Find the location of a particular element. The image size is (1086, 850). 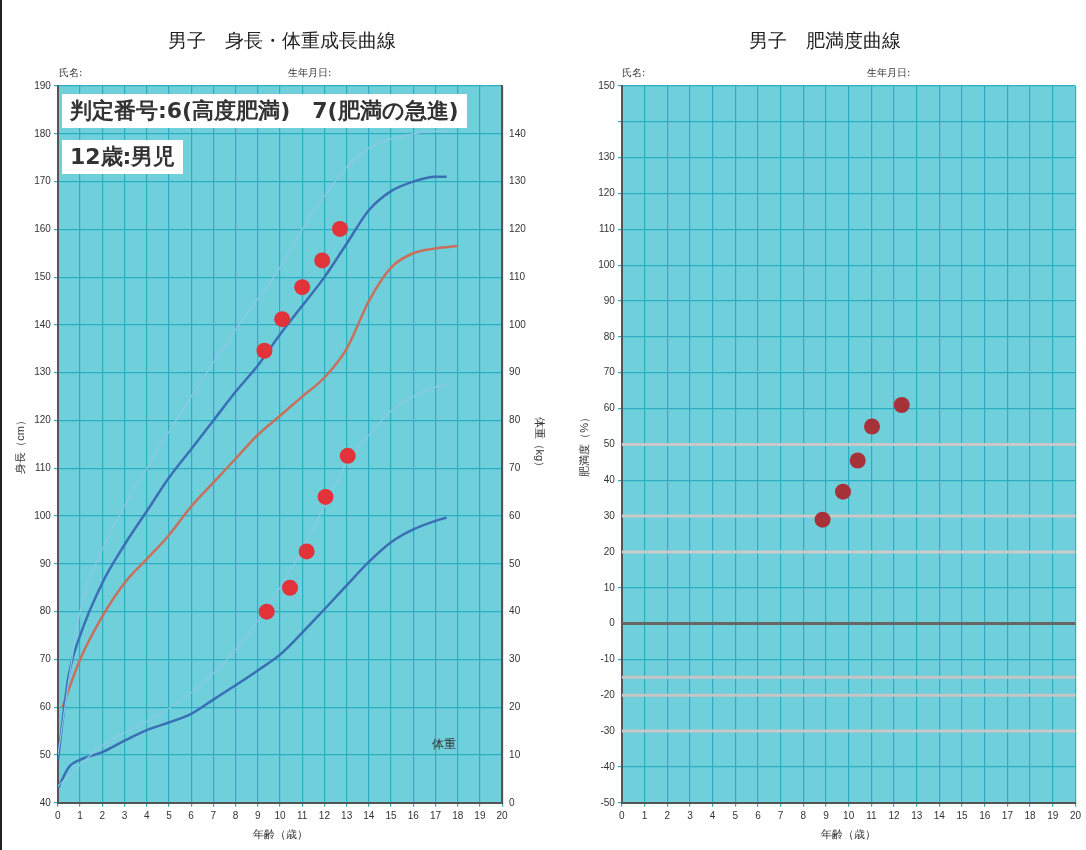

text: 生年月日: is located at coordinates (889, 73).